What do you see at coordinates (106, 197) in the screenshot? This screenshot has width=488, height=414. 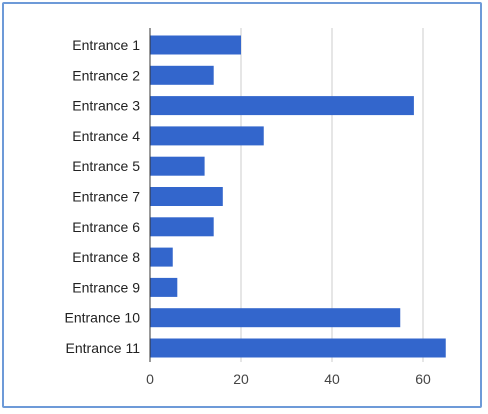 I see `category-label: Entrance 7` at bounding box center [106, 197].